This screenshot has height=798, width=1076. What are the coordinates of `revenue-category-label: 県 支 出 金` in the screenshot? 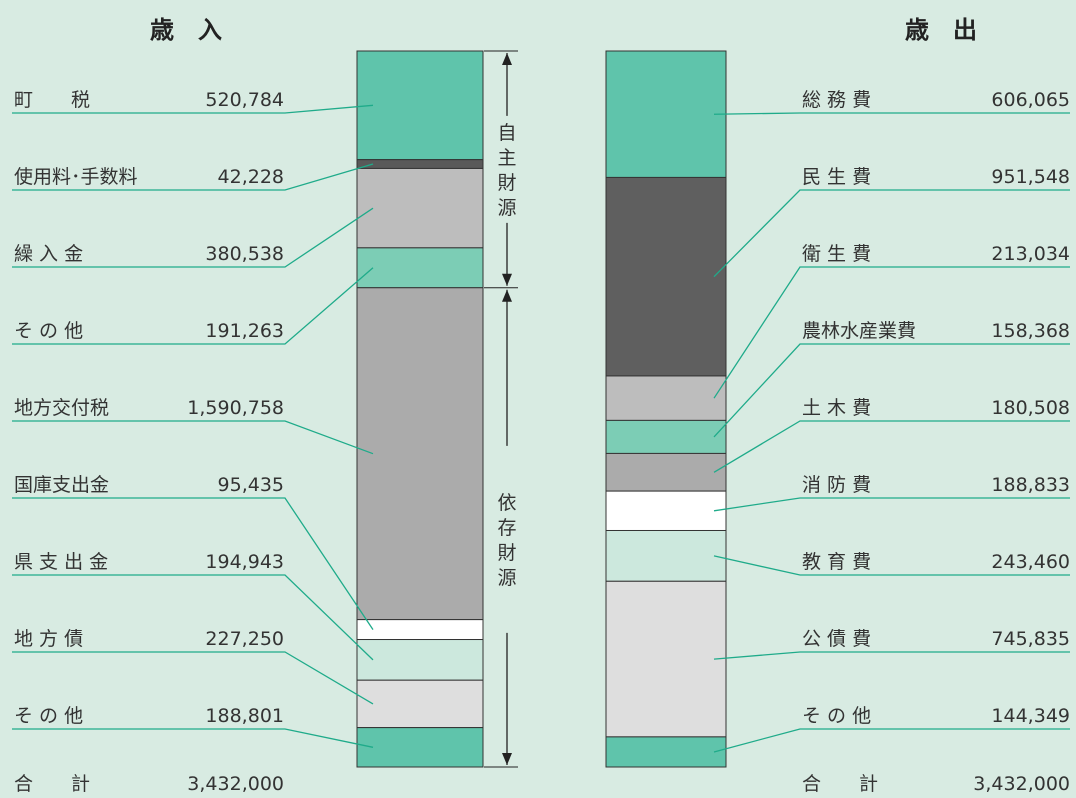 It's located at (61, 562).